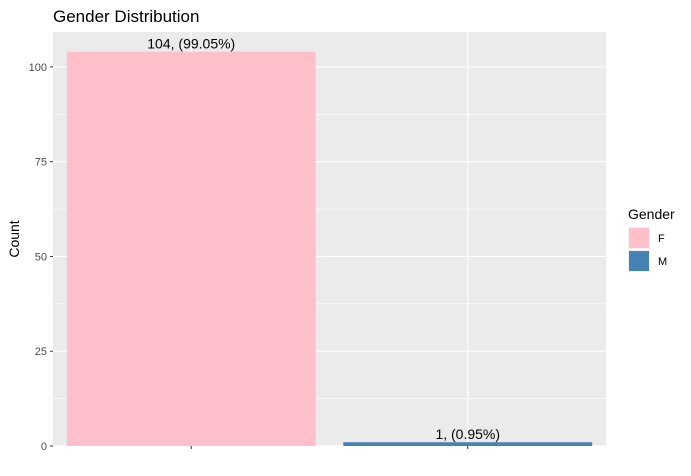 This screenshot has width=691, height=476. What do you see at coordinates (661, 239) in the screenshot?
I see `legend-label-f: F` at bounding box center [661, 239].